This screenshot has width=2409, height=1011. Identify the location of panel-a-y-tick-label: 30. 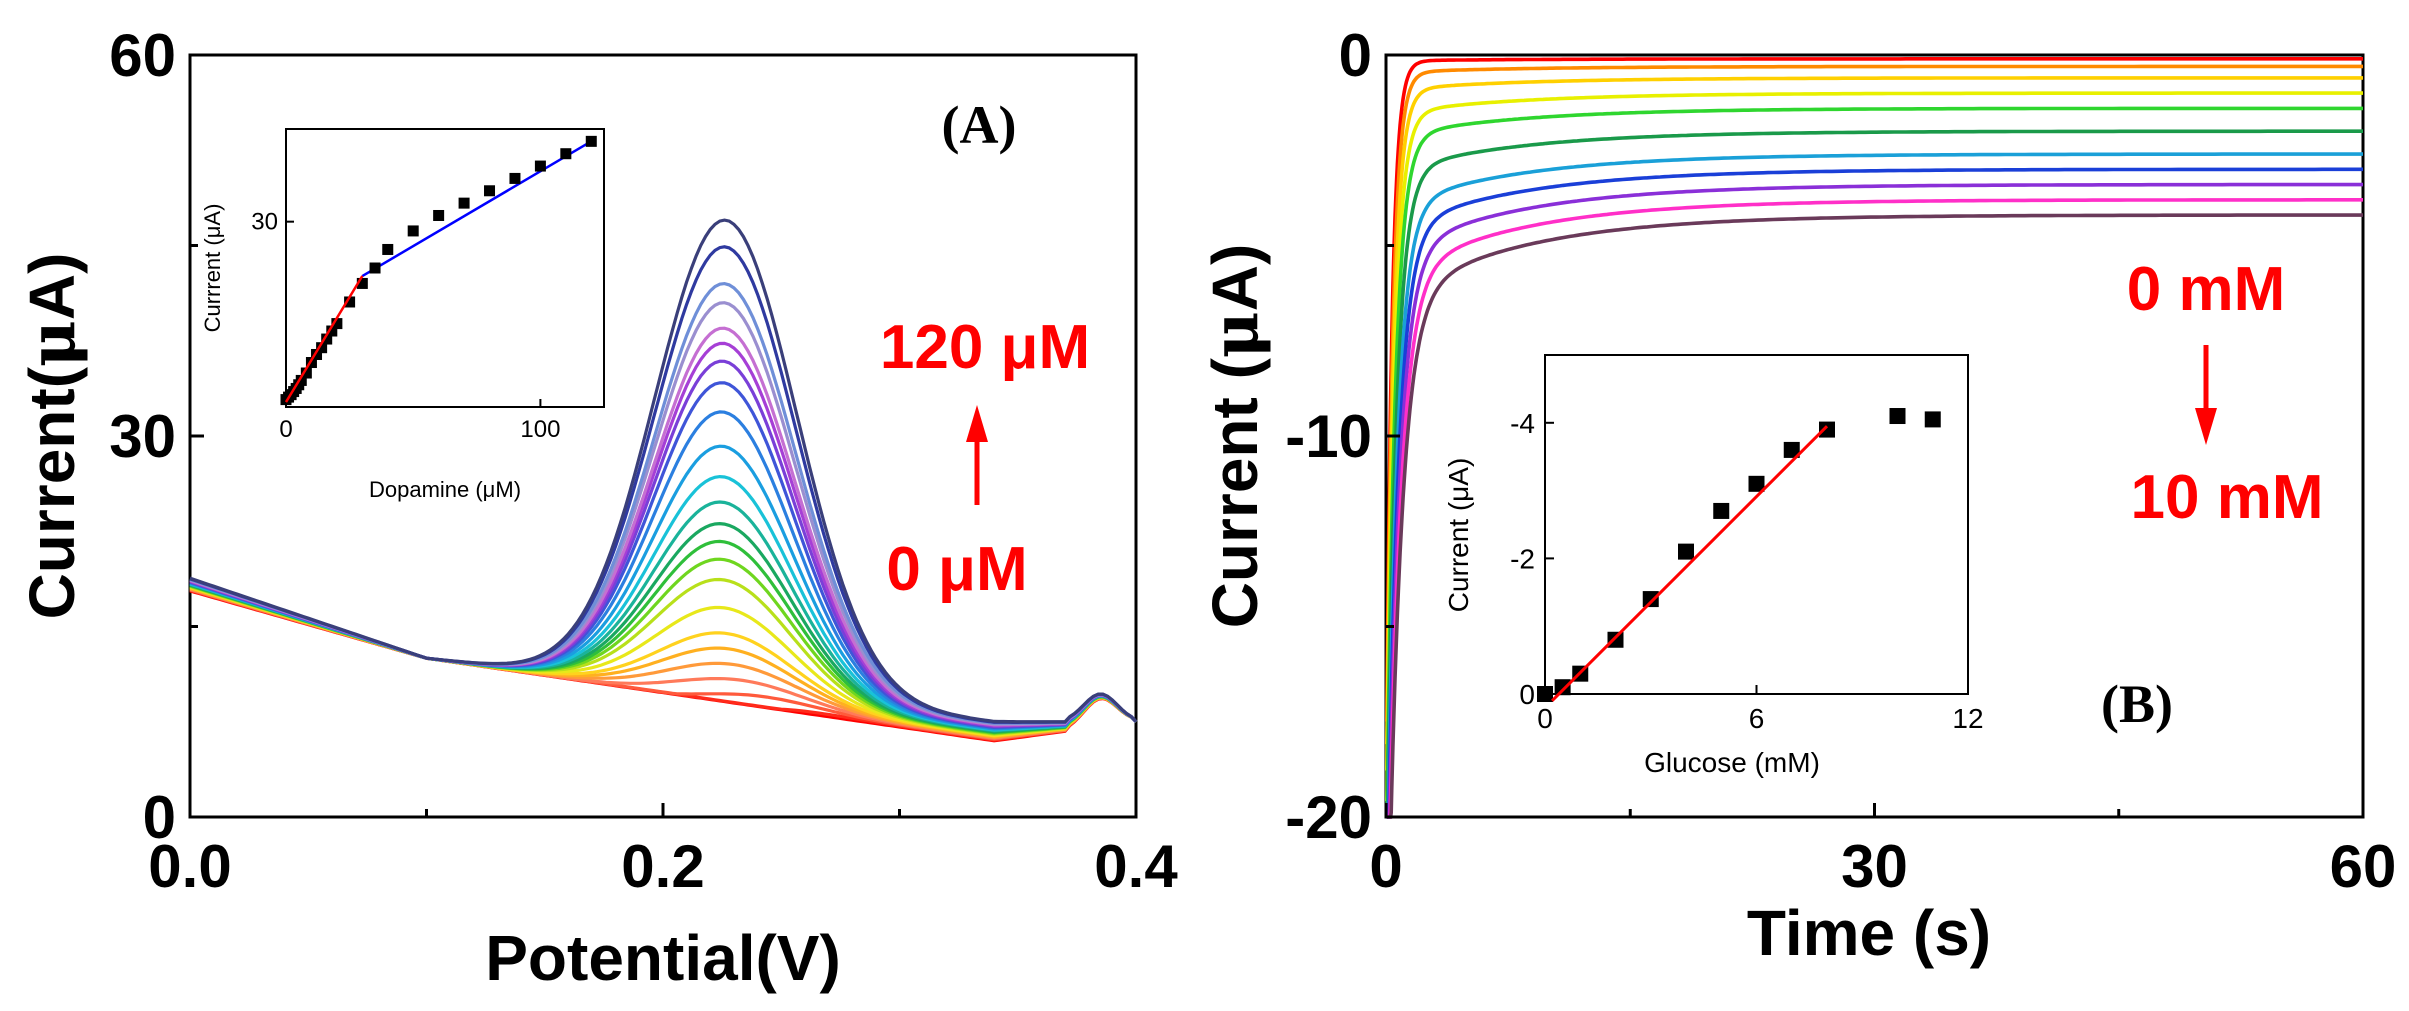
(142, 436).